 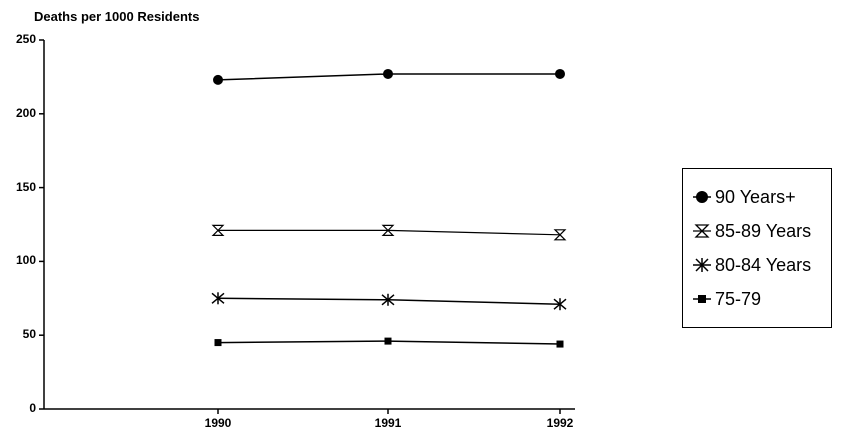 I want to click on y-tick-label: 150, so click(x=25, y=186).